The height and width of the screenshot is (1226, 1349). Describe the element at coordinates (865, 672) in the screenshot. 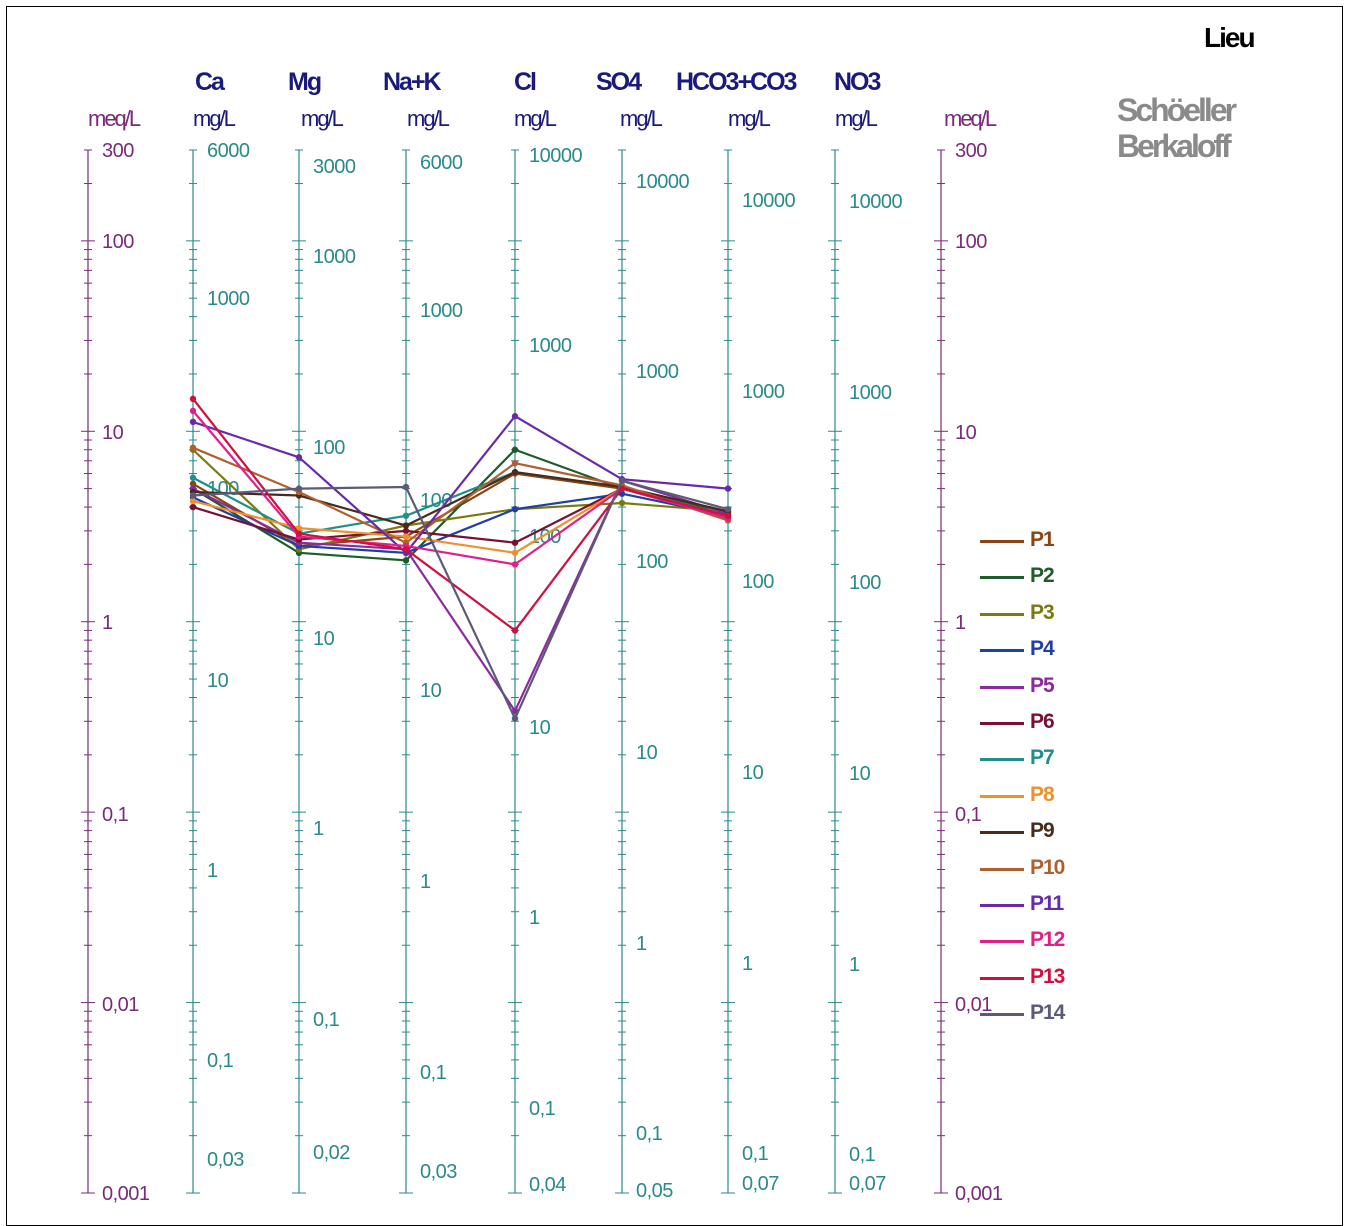

I see `axis-NO3: 10000 1000 100 10 1 0,1 0,07` at that location.